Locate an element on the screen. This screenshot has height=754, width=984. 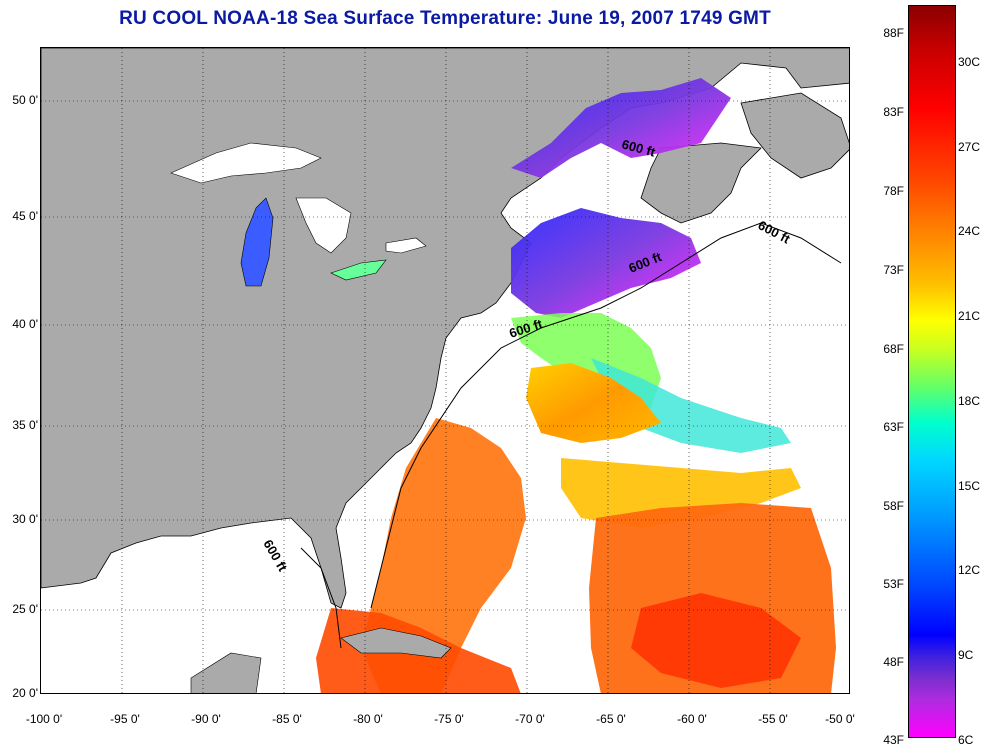
colorbar-c-21: 21C is located at coordinates (969, 316).